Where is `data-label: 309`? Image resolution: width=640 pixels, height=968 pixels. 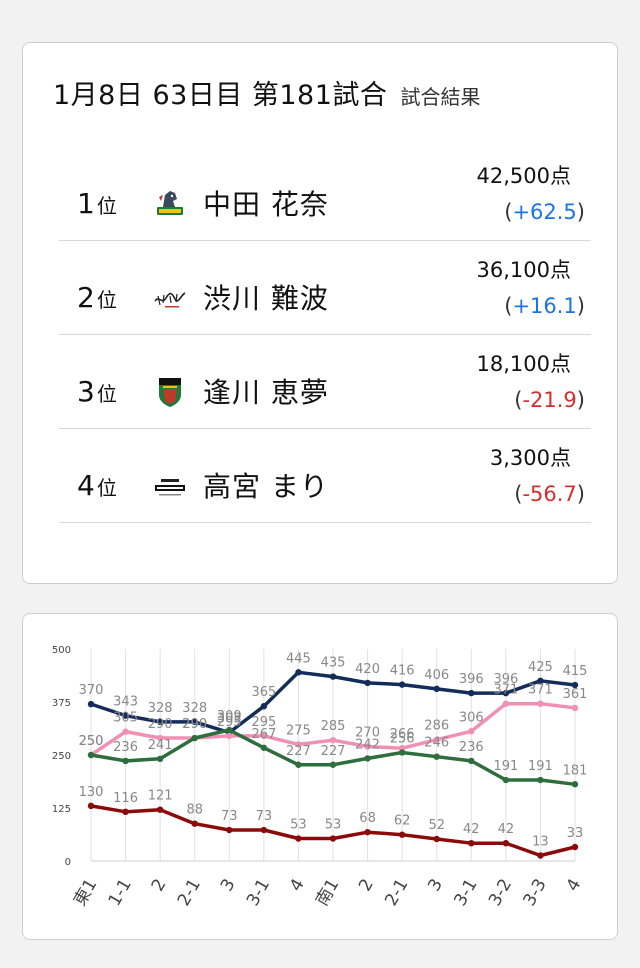
data-label: 309 is located at coordinates (229, 716).